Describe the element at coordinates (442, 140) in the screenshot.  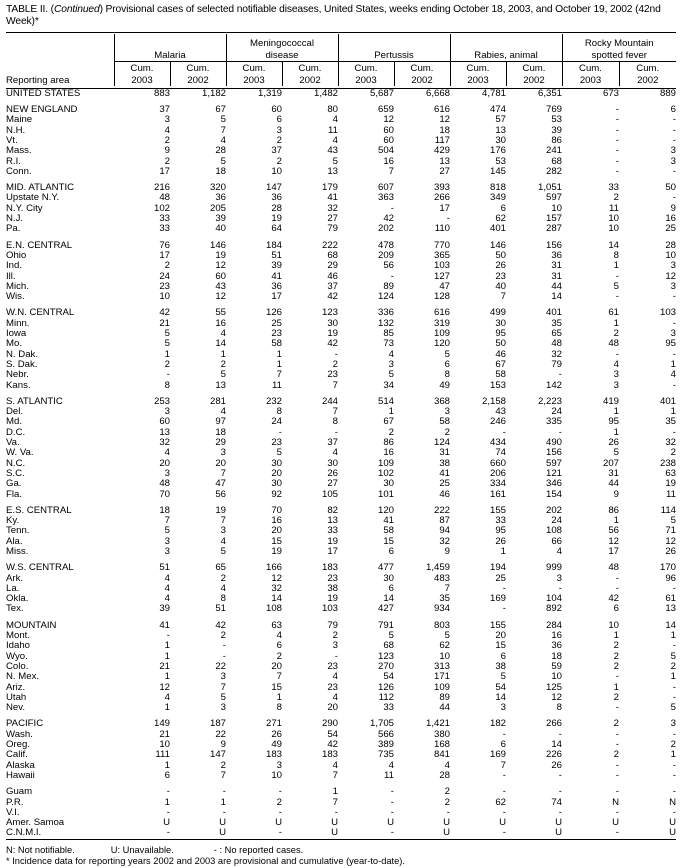
I see `row-value: 117` at that location.